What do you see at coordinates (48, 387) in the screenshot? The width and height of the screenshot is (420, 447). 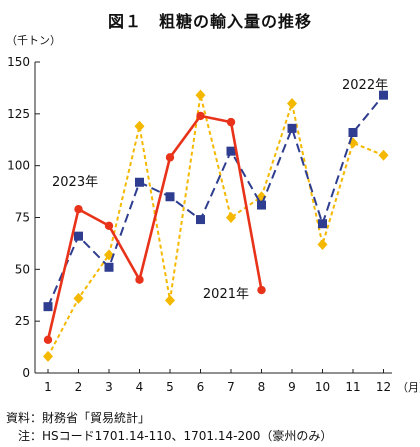 I see `x-tick-label: 1` at bounding box center [48, 387].